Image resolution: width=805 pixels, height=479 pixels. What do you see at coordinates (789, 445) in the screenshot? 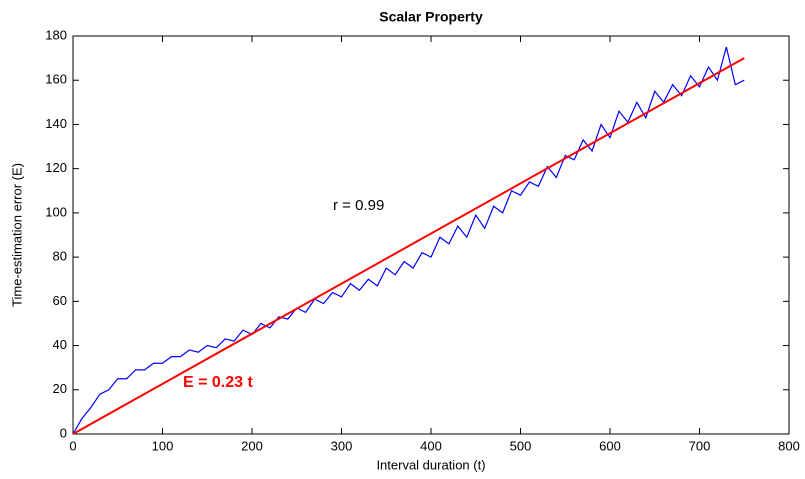
I see `x-tick-label: 800` at bounding box center [789, 445].